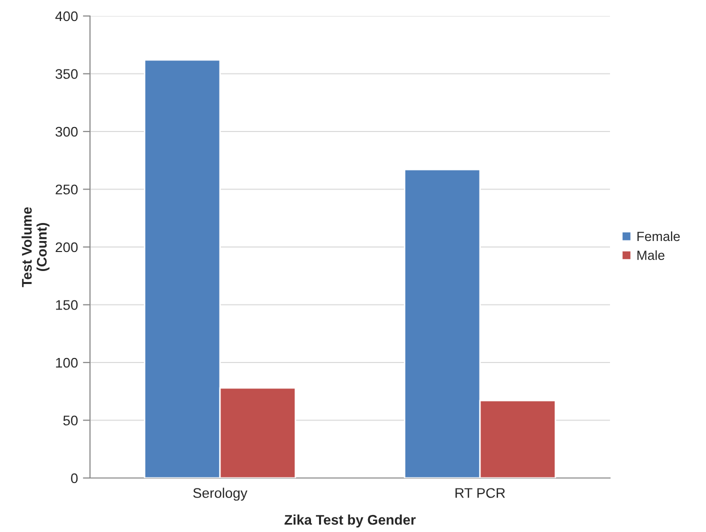 This screenshot has height=532, width=706. Describe the element at coordinates (74, 478) in the screenshot. I see `y-tick-label: 0` at that location.